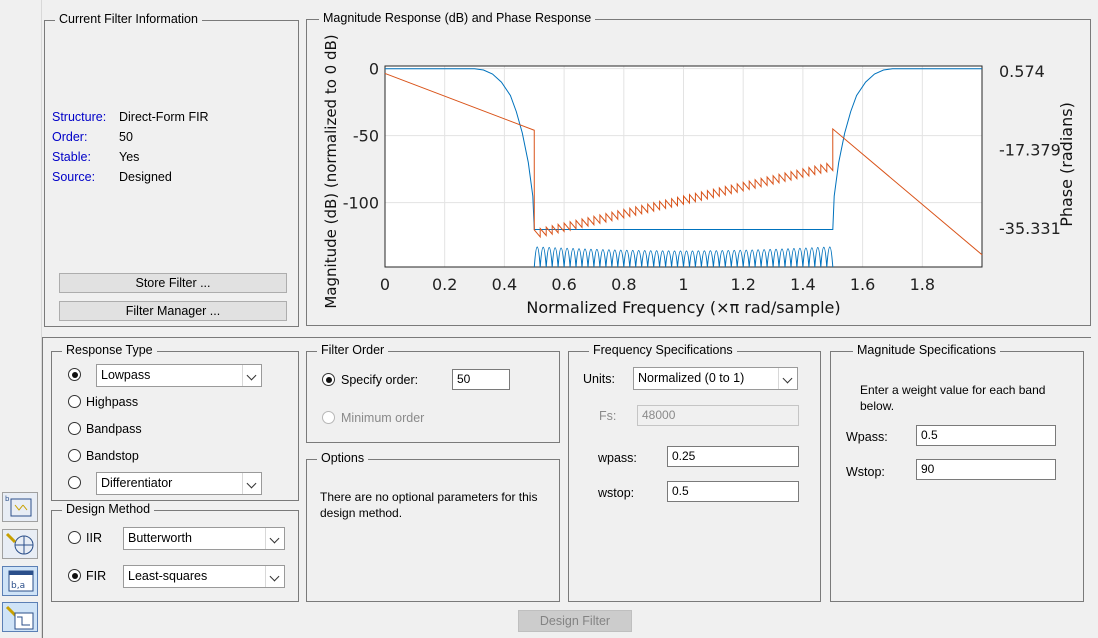 The image size is (1098, 638). I want to click on y-left-tick-label: -50, so click(366, 136).